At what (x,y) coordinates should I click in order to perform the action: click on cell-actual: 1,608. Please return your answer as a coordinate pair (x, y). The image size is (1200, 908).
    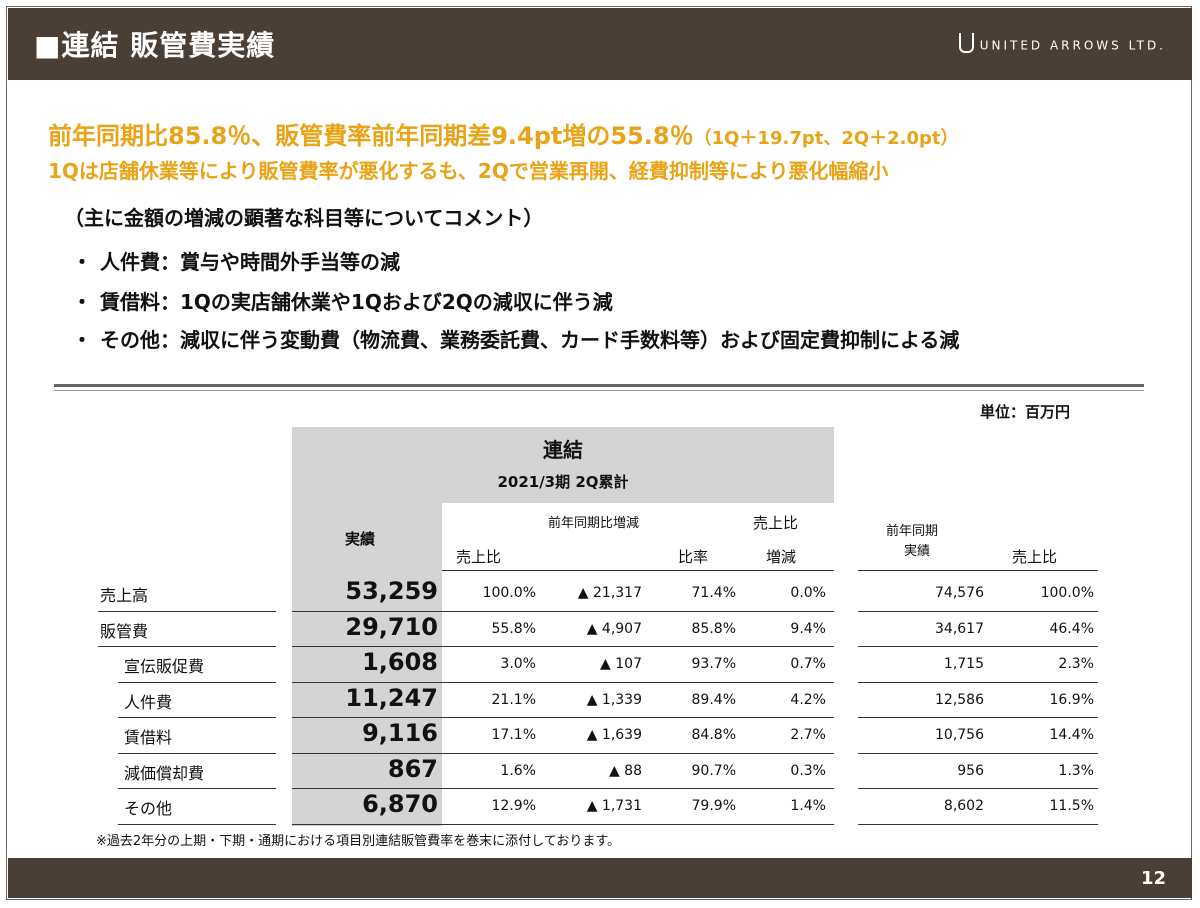
    Looking at the image, I should click on (400, 662).